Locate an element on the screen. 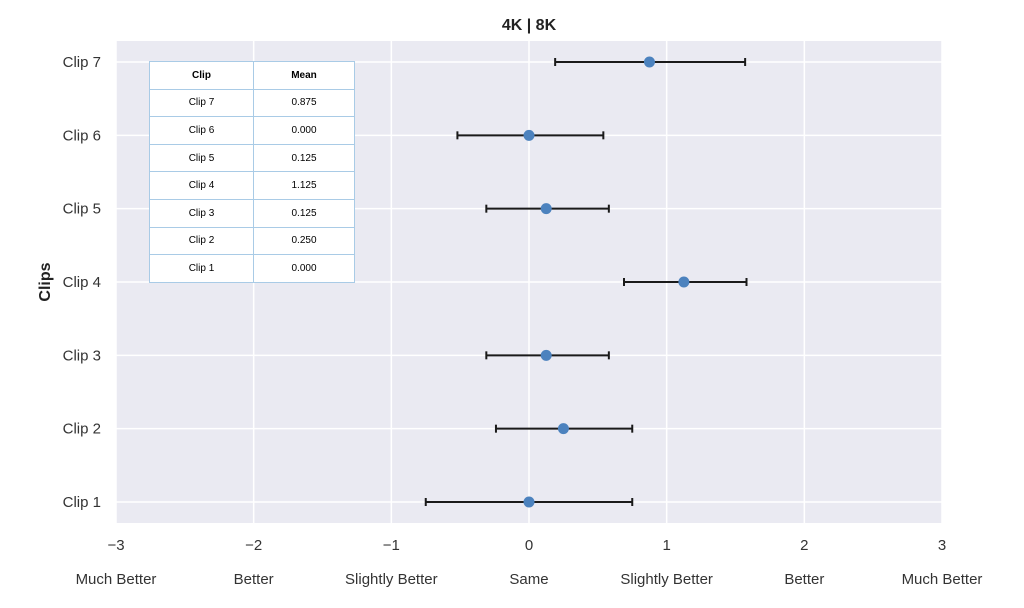 Image resolution: width=1024 pixels, height=608 pixels. y-tick-label: Clip 2 is located at coordinates (82, 429).